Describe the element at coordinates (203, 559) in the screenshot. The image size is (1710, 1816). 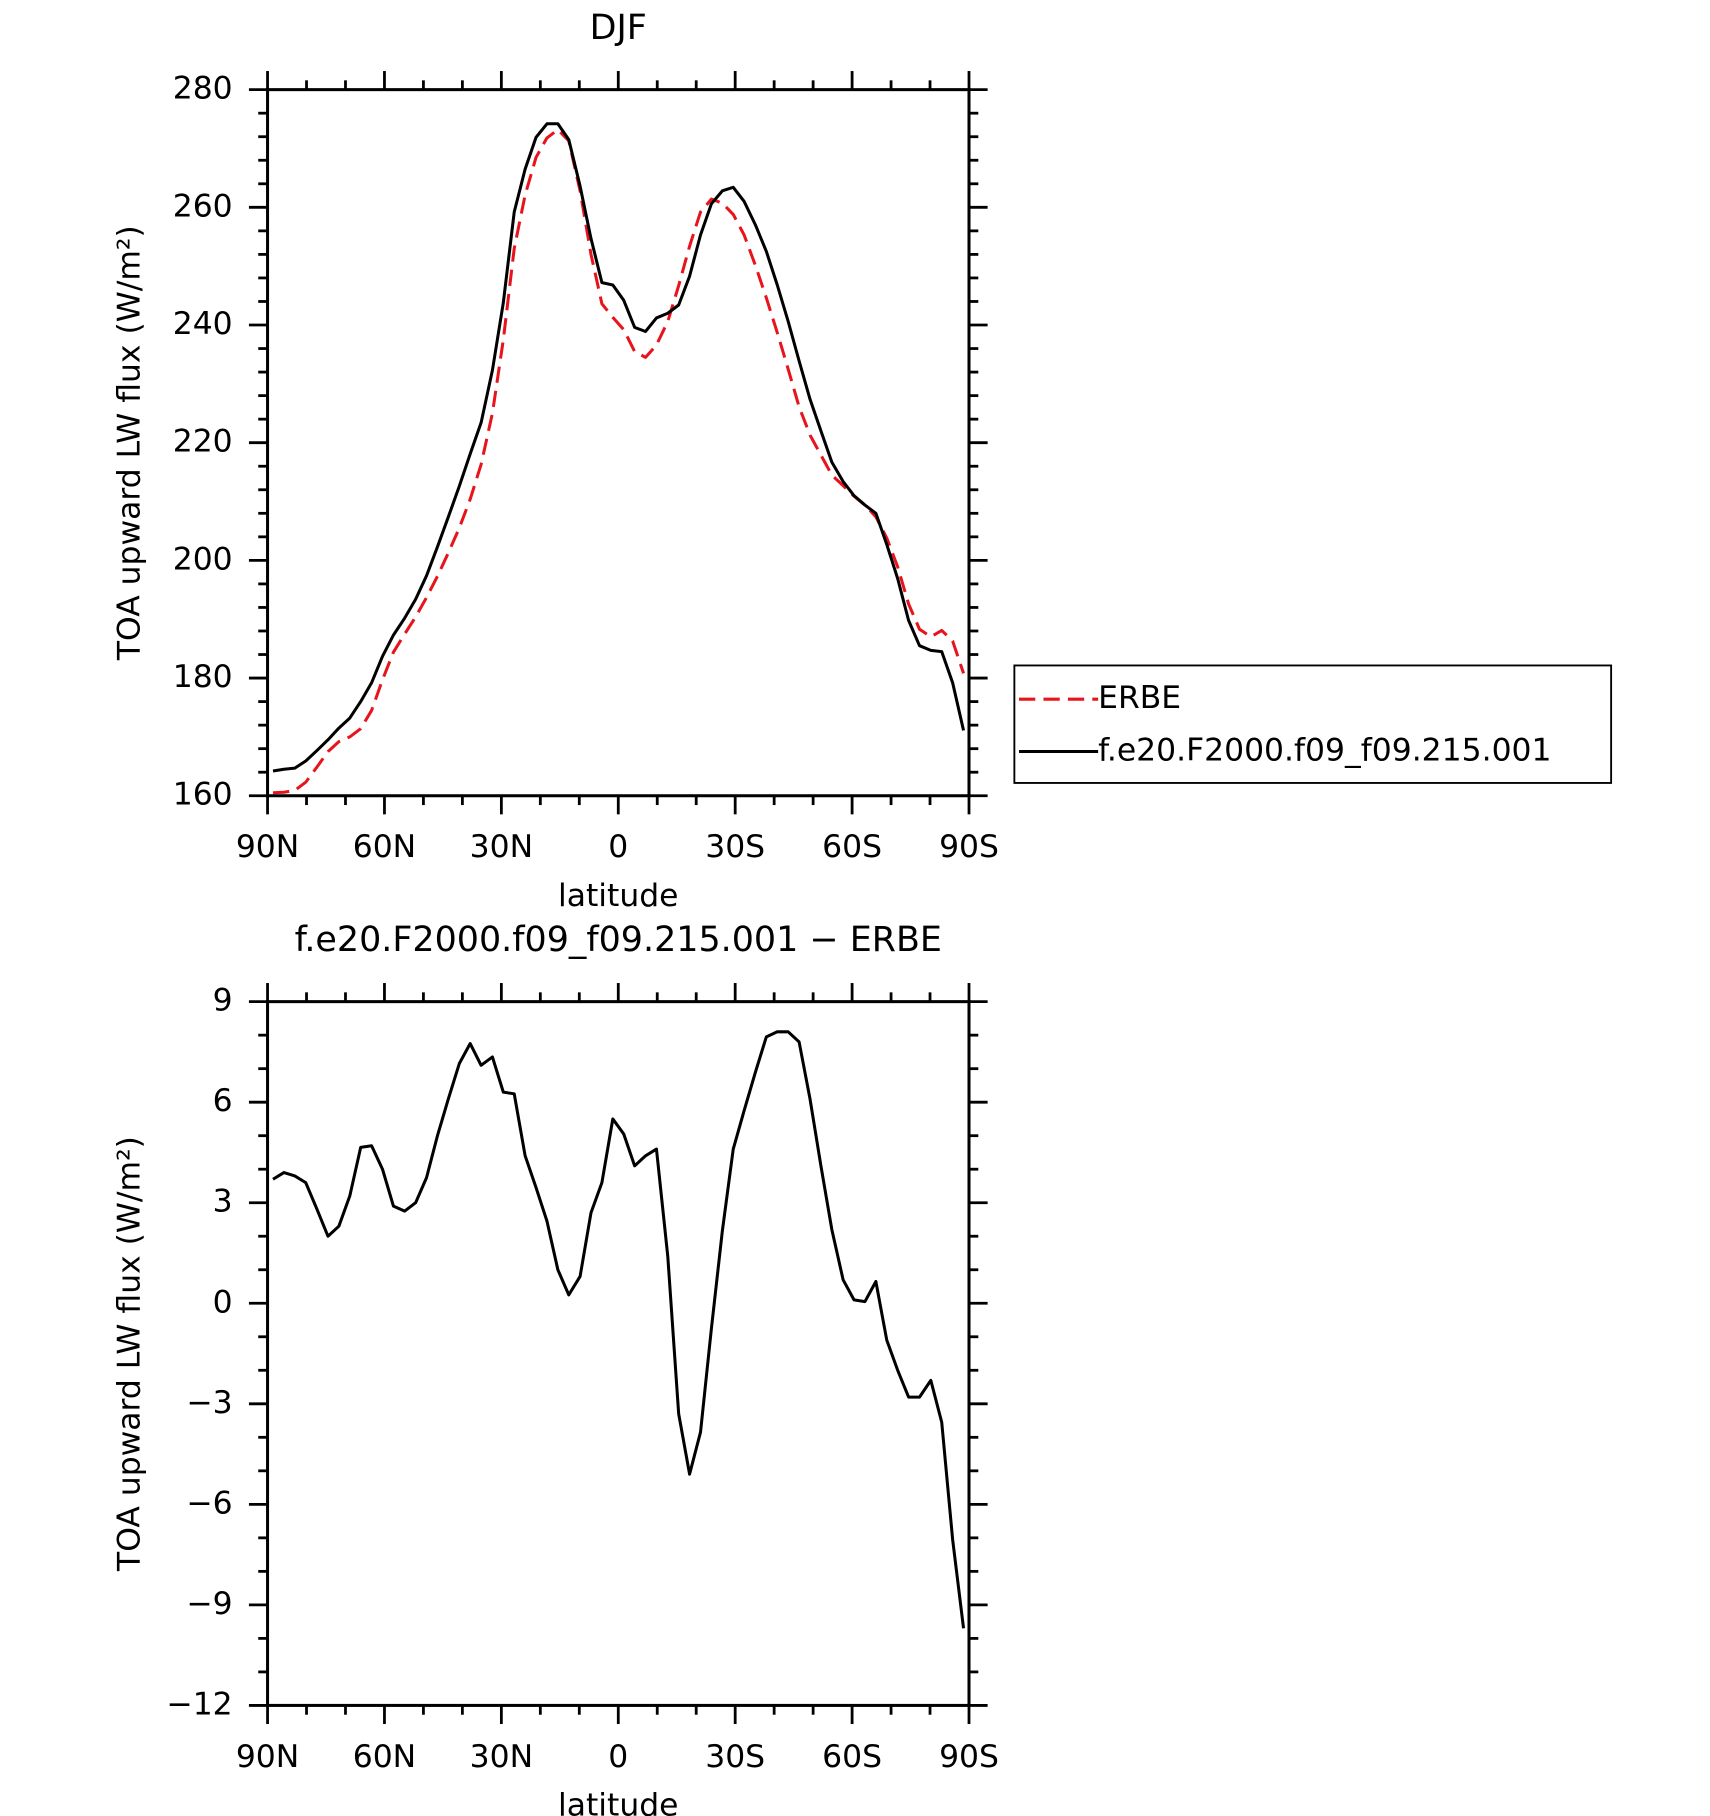
I see `y-tick-label: 200` at that location.